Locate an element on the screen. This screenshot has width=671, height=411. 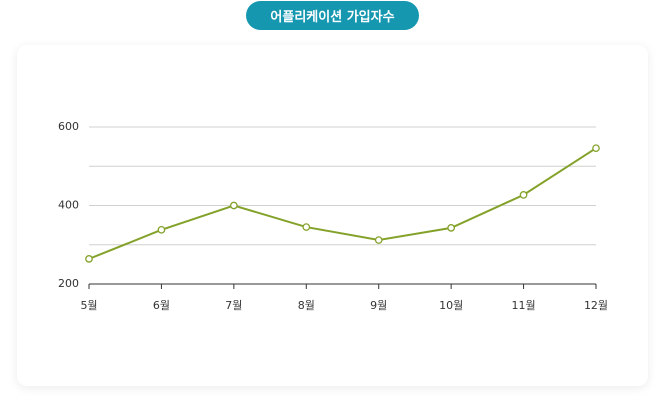
y-tick-label: 400 is located at coordinates (68, 205).